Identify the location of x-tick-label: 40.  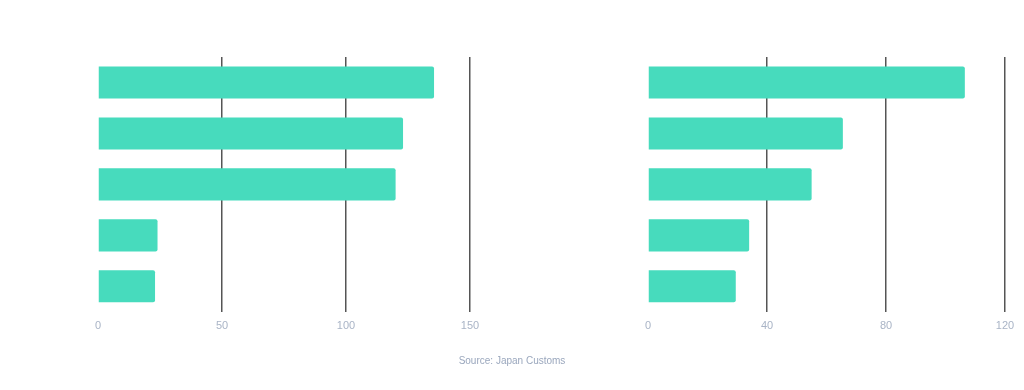
(767, 325).